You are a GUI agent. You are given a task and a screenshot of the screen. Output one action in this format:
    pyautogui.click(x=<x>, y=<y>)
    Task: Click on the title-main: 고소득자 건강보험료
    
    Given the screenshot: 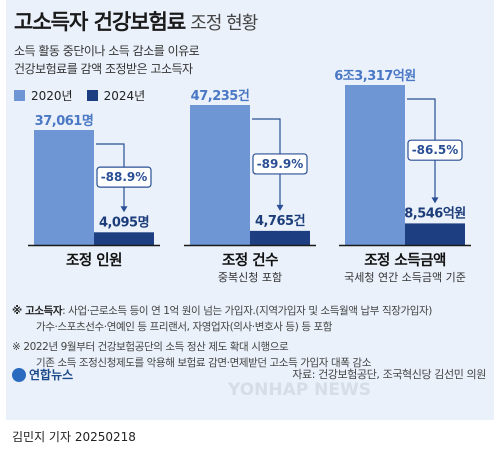 What is the action you would take?
    pyautogui.click(x=100, y=22)
    